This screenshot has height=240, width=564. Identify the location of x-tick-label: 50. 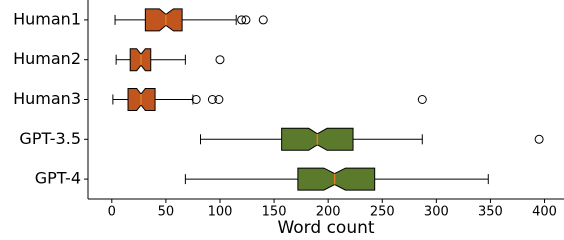
(166, 212).